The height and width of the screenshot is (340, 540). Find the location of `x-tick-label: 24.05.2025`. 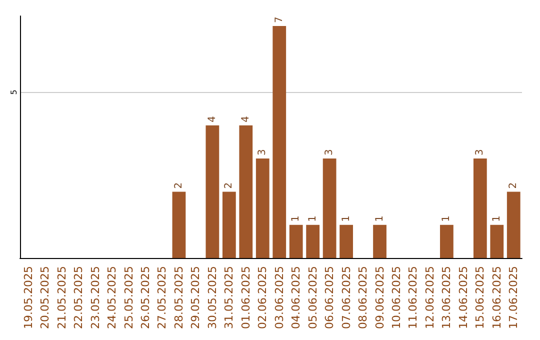

x-tick-label: 24.05.2025 is located at coordinates (112, 298).